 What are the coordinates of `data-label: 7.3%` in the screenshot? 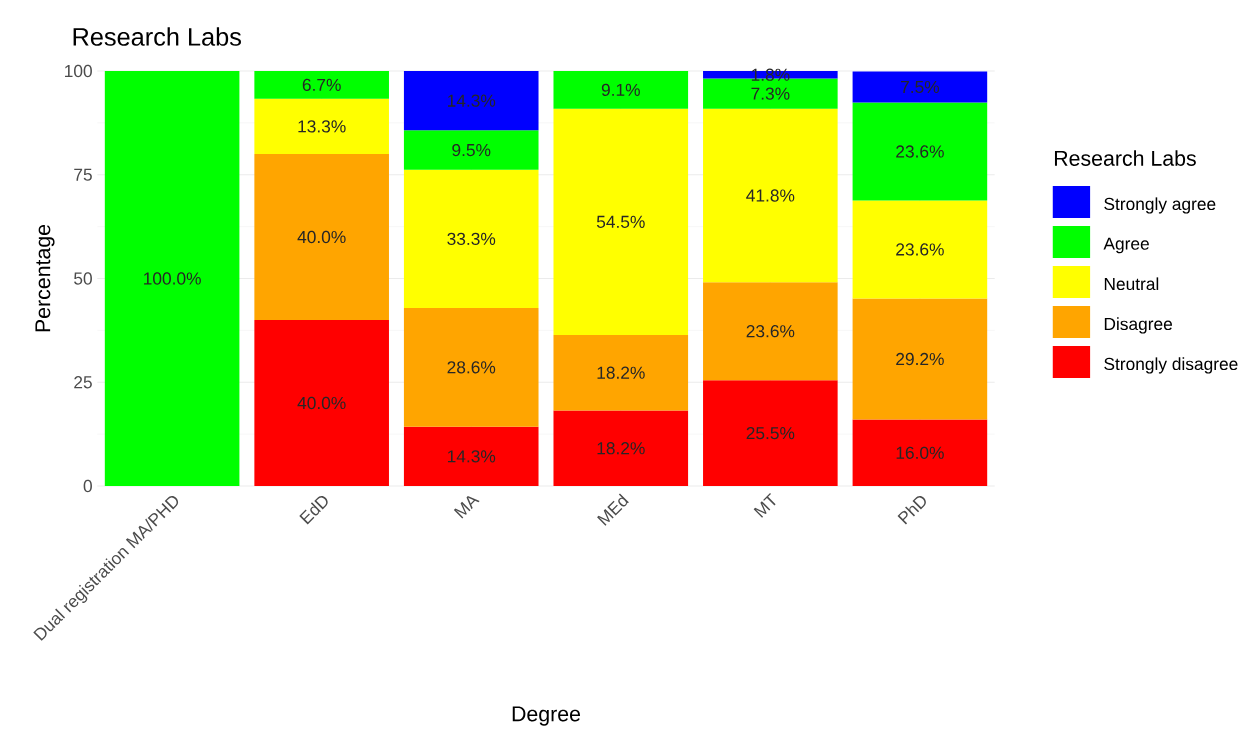 It's located at (770, 93).